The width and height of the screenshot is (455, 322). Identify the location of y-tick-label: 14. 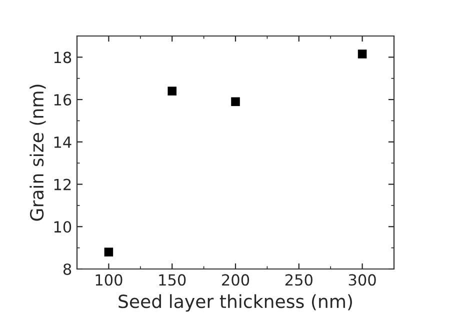
(63, 142).